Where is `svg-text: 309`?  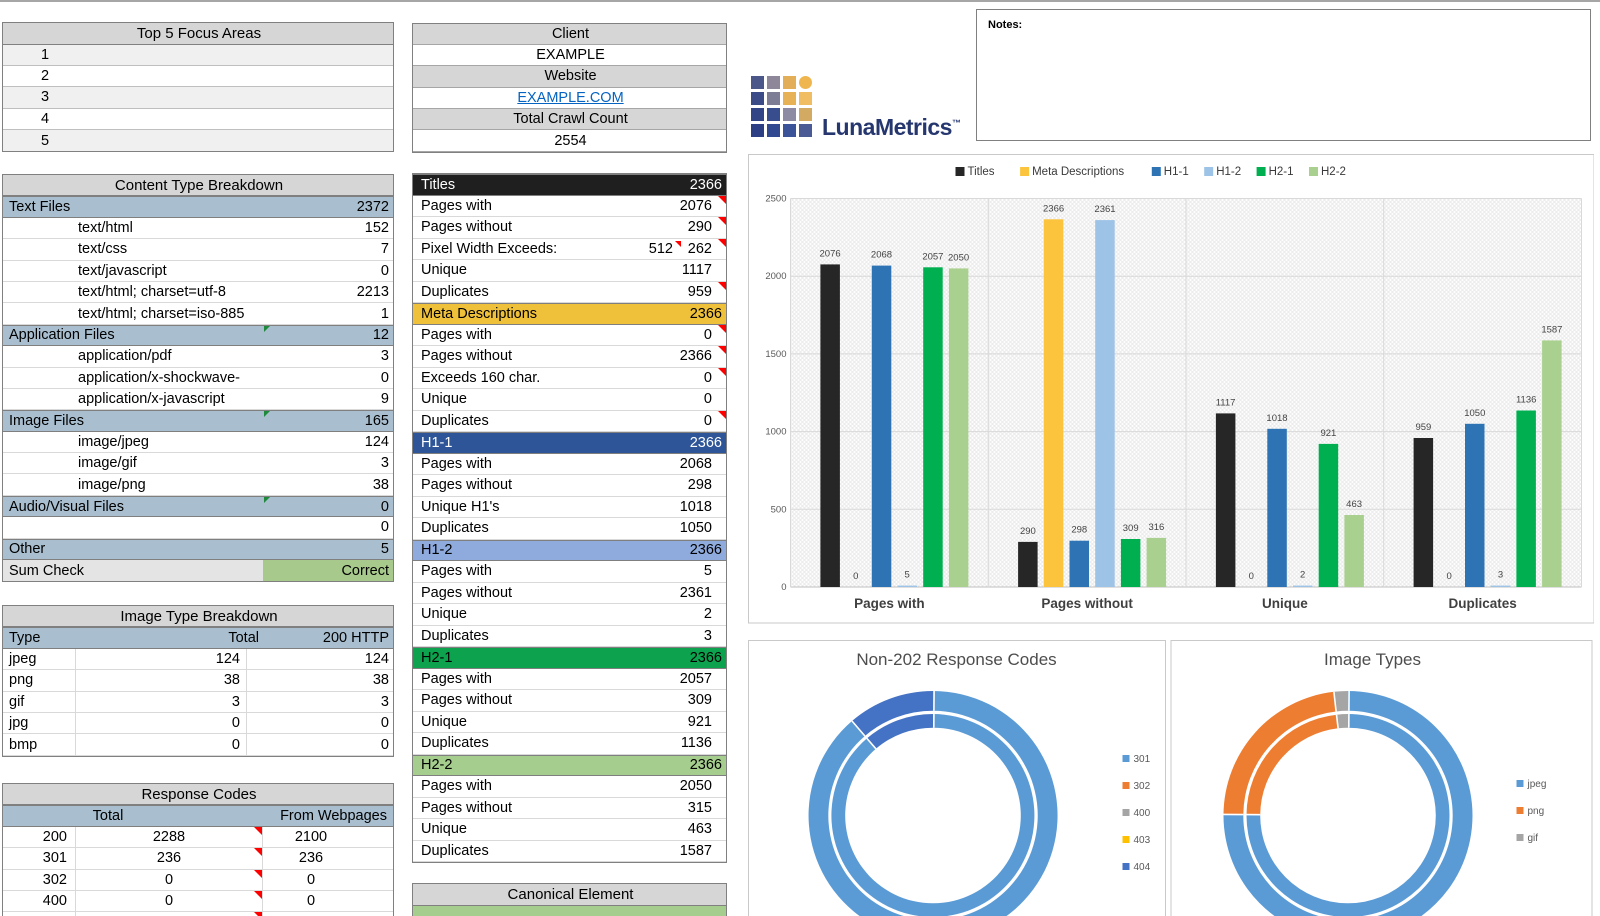 svg-text: 309 is located at coordinates (1130, 528).